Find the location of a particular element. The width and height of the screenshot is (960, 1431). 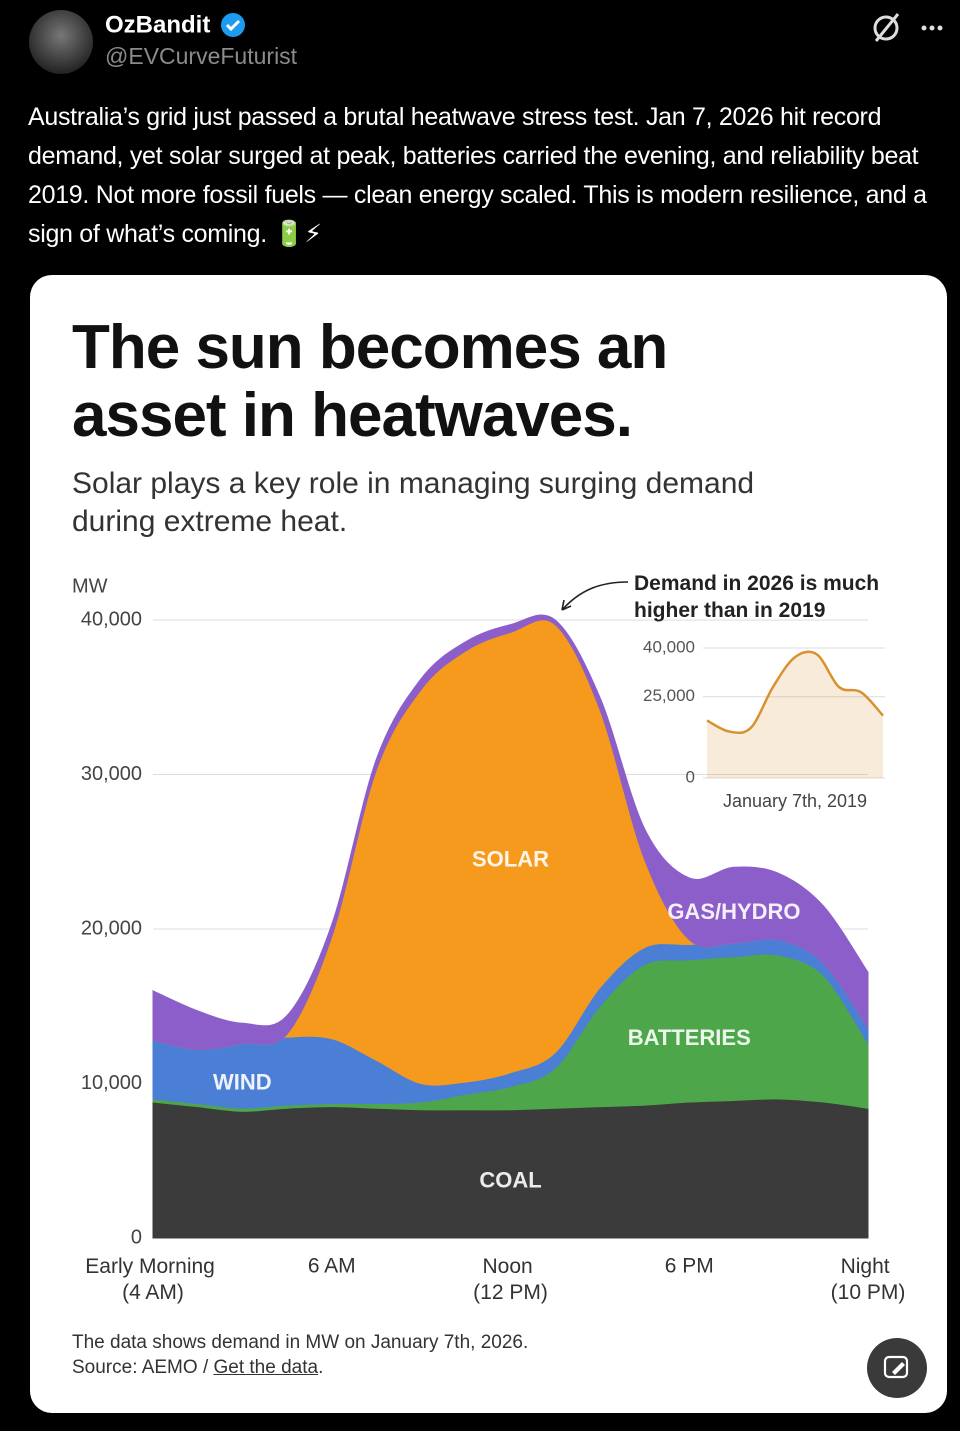

y-tick-label: 10,000 is located at coordinates (111, 1083).